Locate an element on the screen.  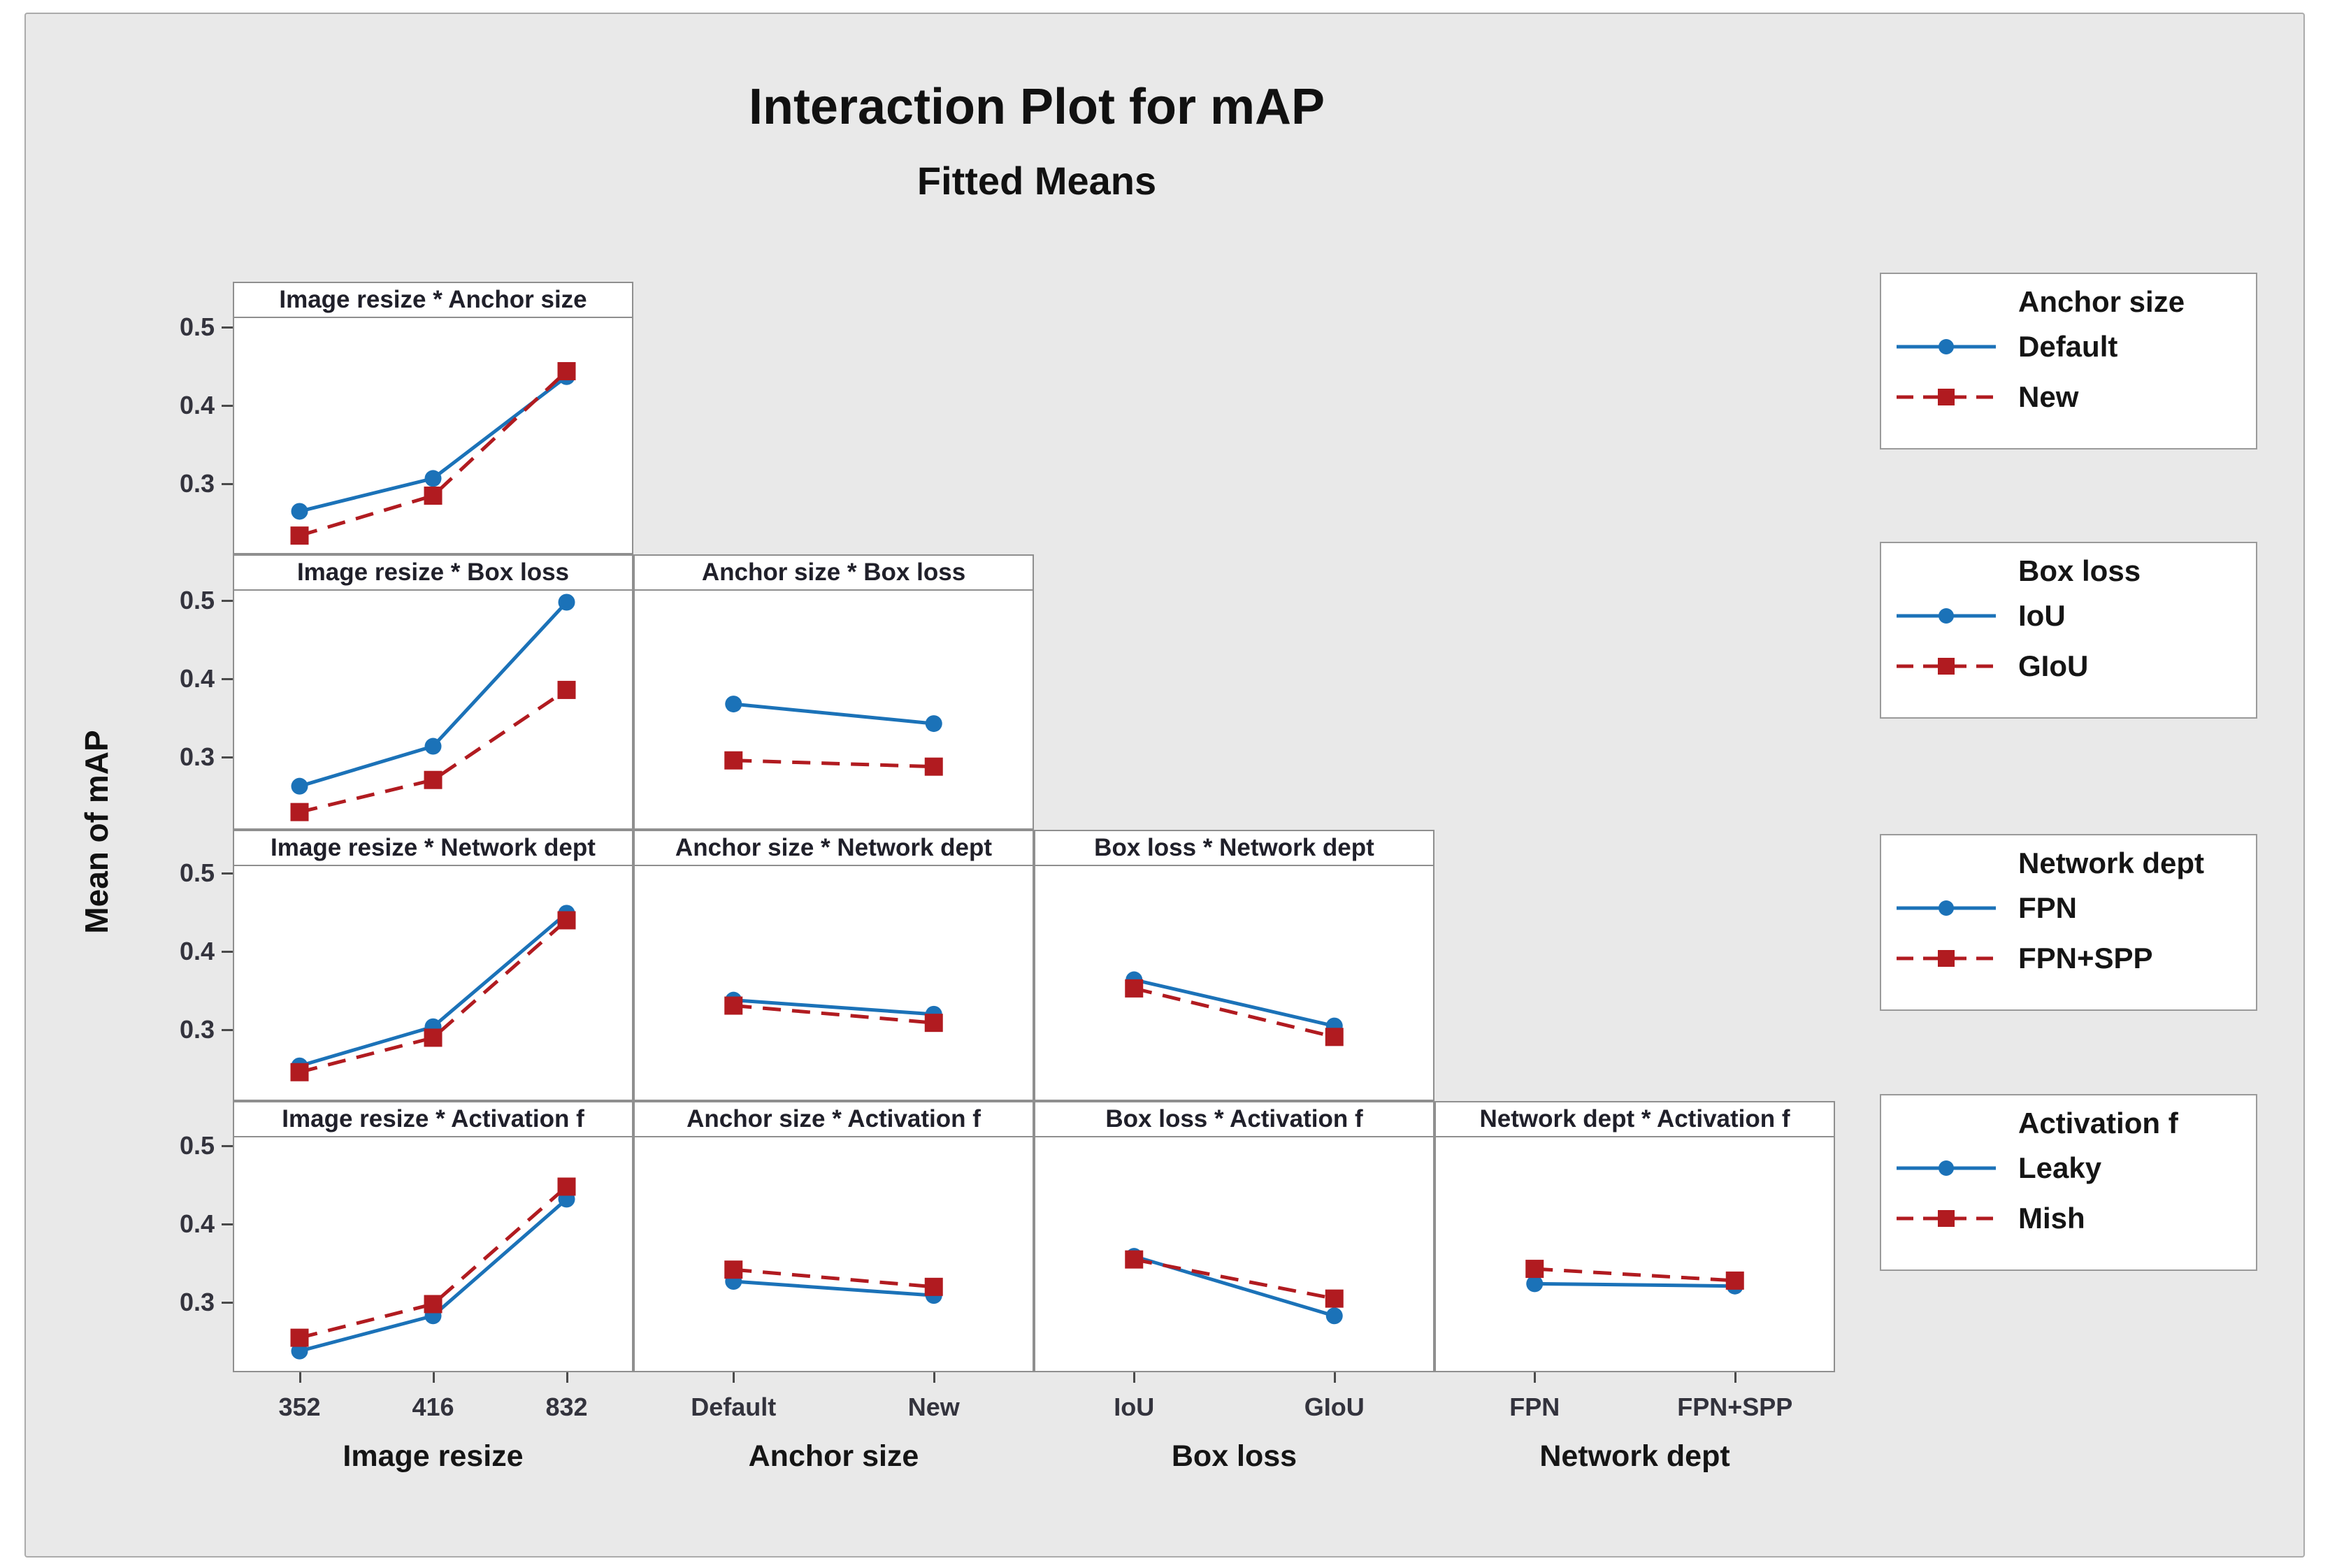
panel-title: Image resize * Box loss is located at coordinates (433, 572).